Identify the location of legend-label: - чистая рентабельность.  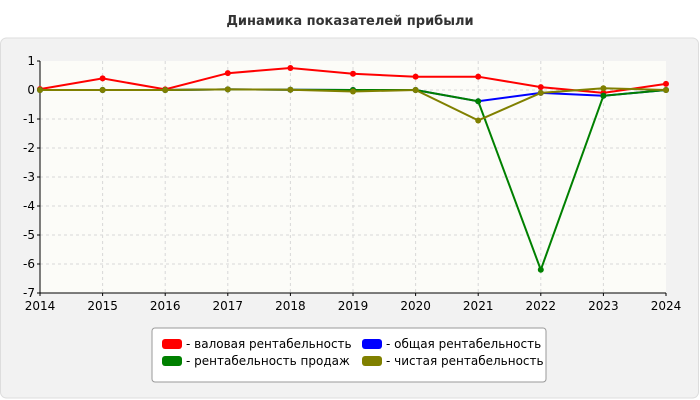
(465, 361).